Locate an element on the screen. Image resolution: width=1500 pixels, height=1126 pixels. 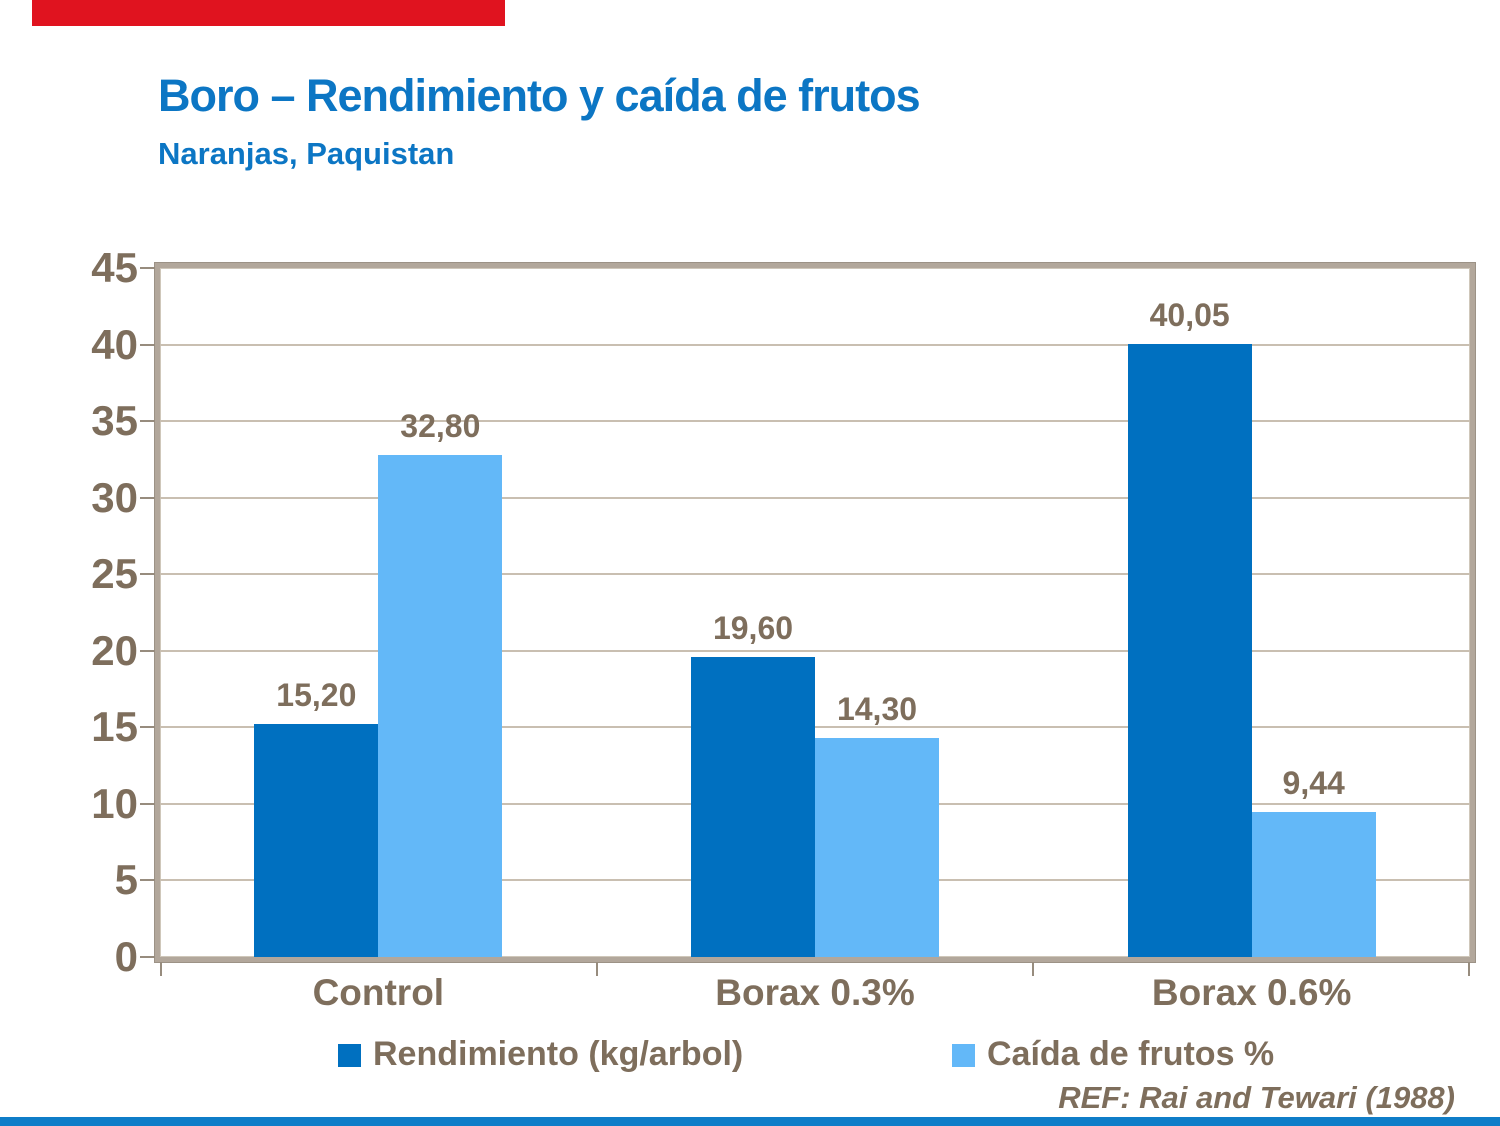
page-title: Boro – Rendimiento y caída de frutos is located at coordinates (539, 95).